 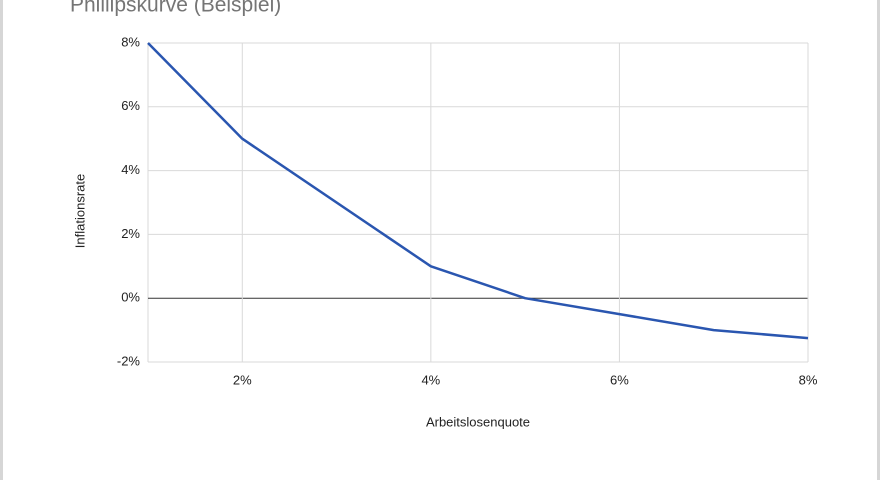 What do you see at coordinates (130, 297) in the screenshot?
I see `y-tick-label: 0%` at bounding box center [130, 297].